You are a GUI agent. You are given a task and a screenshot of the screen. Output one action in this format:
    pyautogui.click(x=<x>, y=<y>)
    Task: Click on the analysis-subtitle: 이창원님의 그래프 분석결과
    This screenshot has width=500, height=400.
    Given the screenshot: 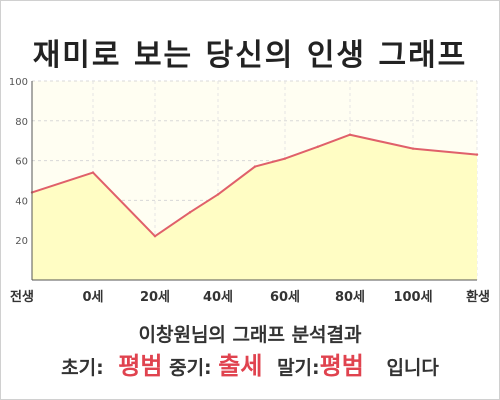 What is the action you would take?
    pyautogui.click(x=250, y=335)
    